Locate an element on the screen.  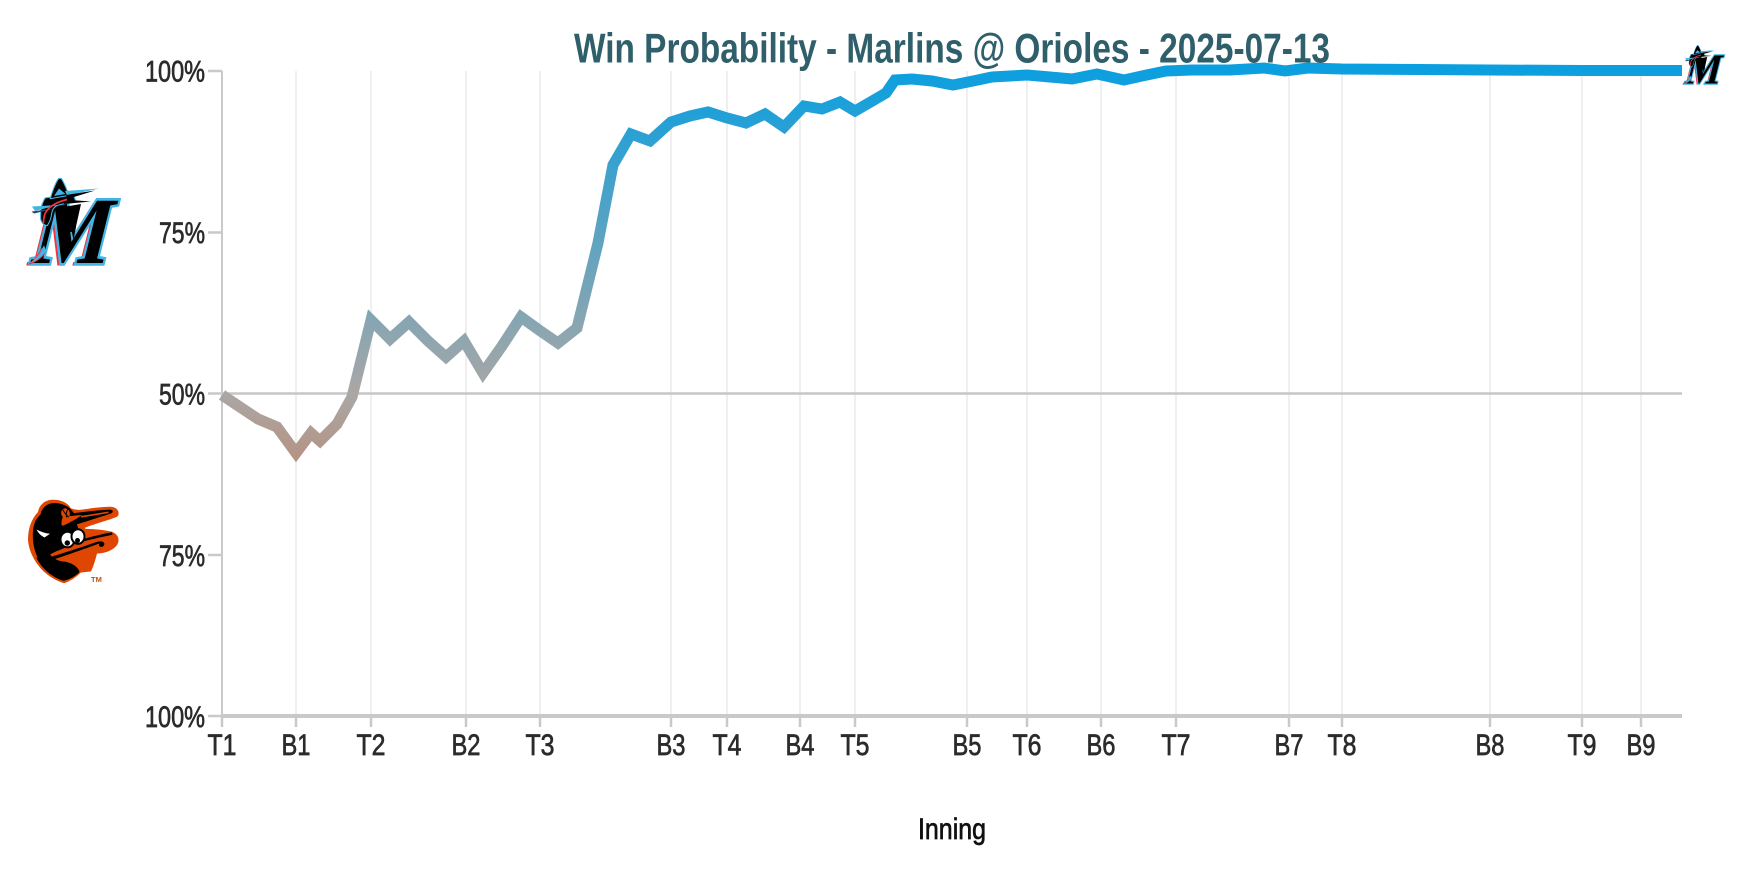
svg-text: T6 is located at coordinates (1027, 745).